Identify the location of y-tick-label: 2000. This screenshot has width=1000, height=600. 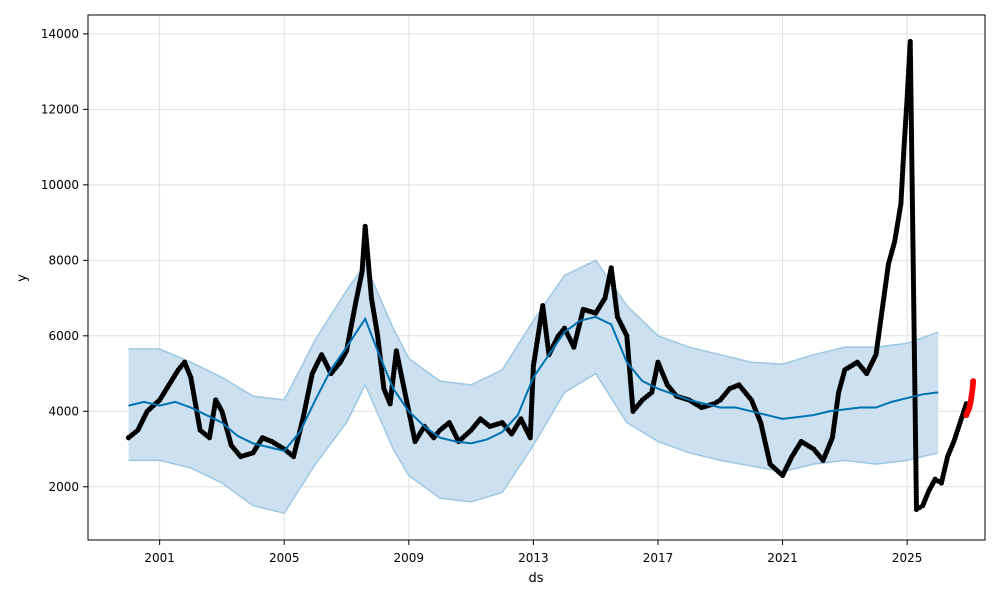
(63, 487).